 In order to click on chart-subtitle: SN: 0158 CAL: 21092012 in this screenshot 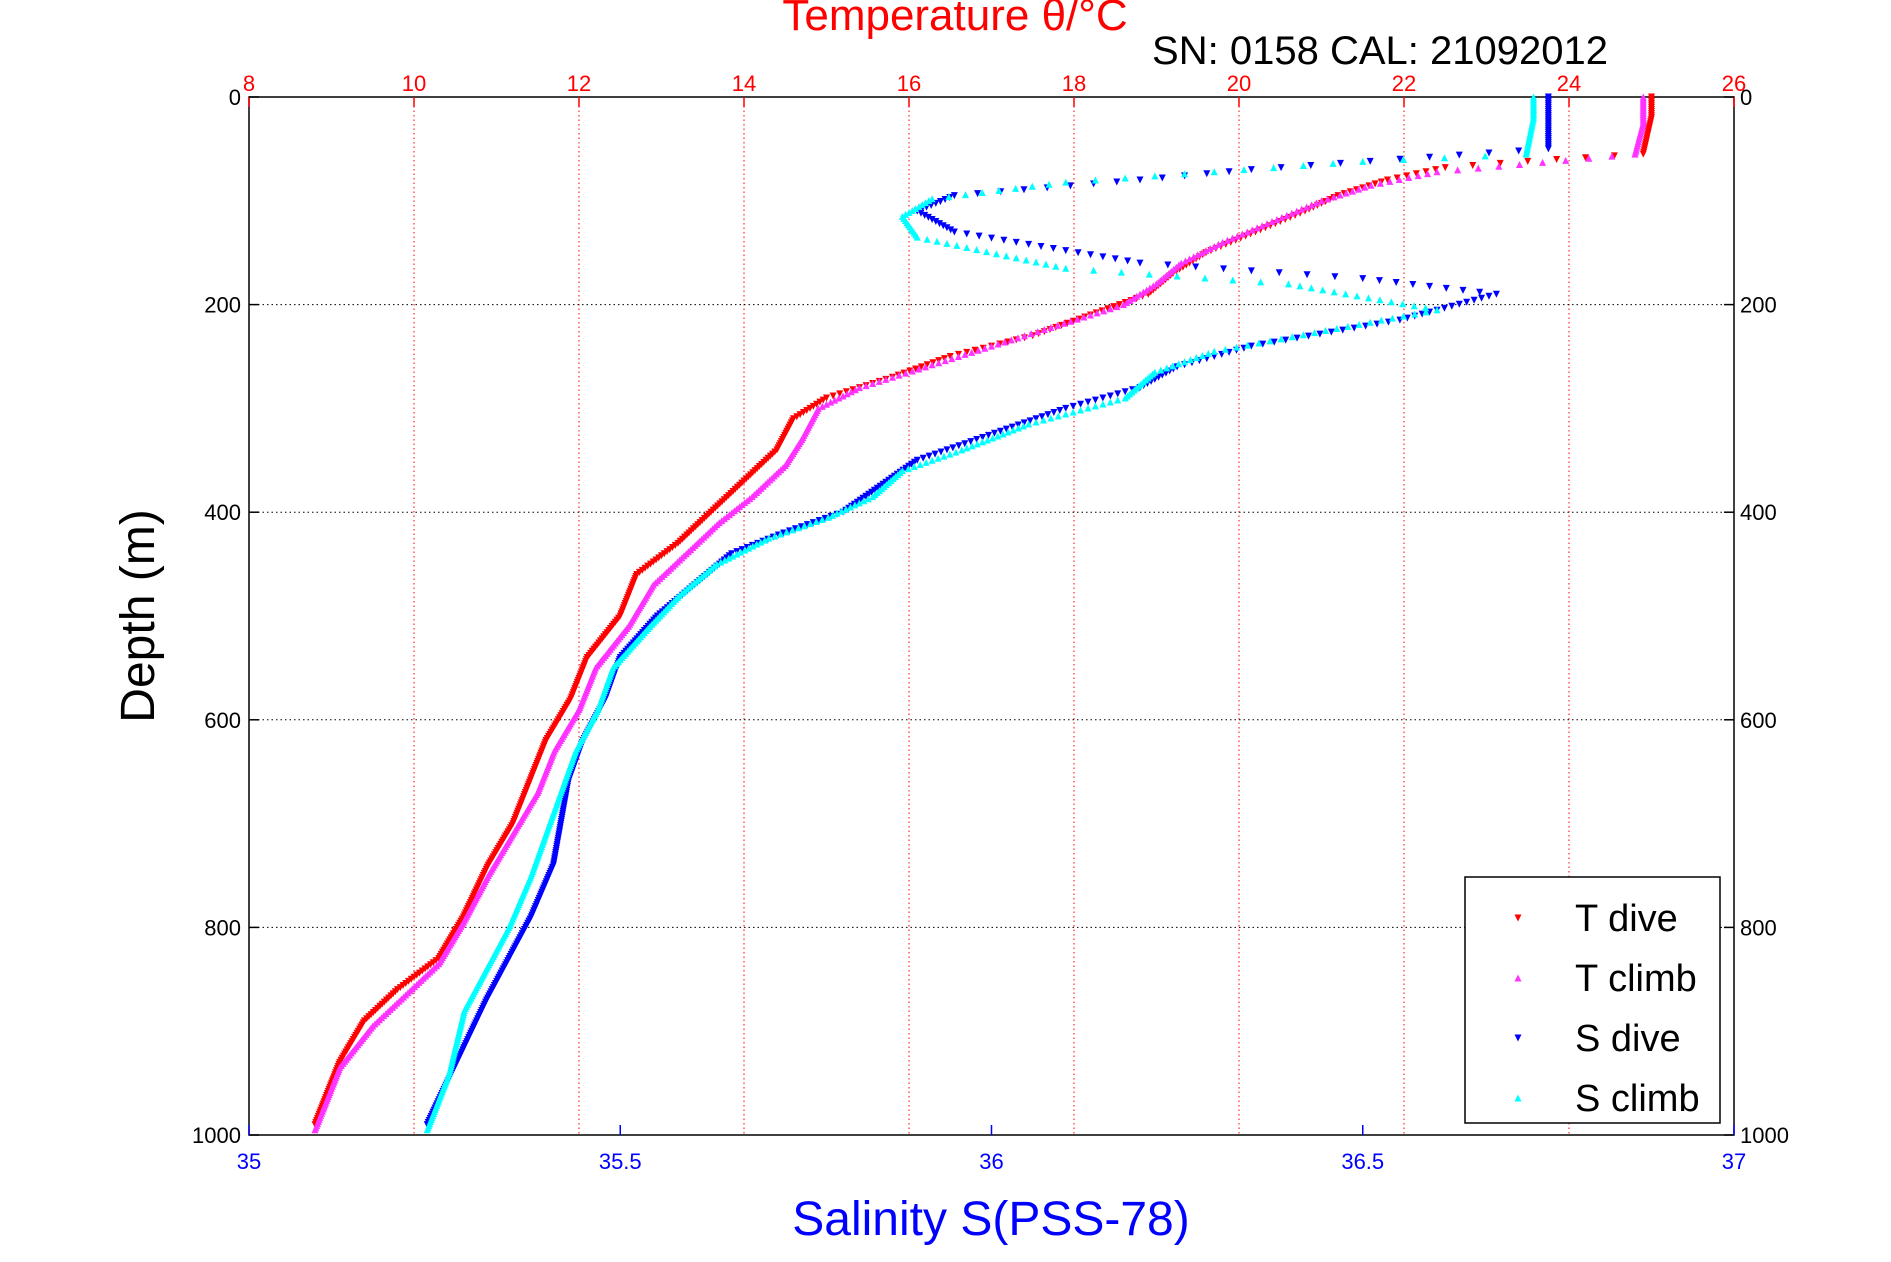, I will do `click(1380, 51)`.